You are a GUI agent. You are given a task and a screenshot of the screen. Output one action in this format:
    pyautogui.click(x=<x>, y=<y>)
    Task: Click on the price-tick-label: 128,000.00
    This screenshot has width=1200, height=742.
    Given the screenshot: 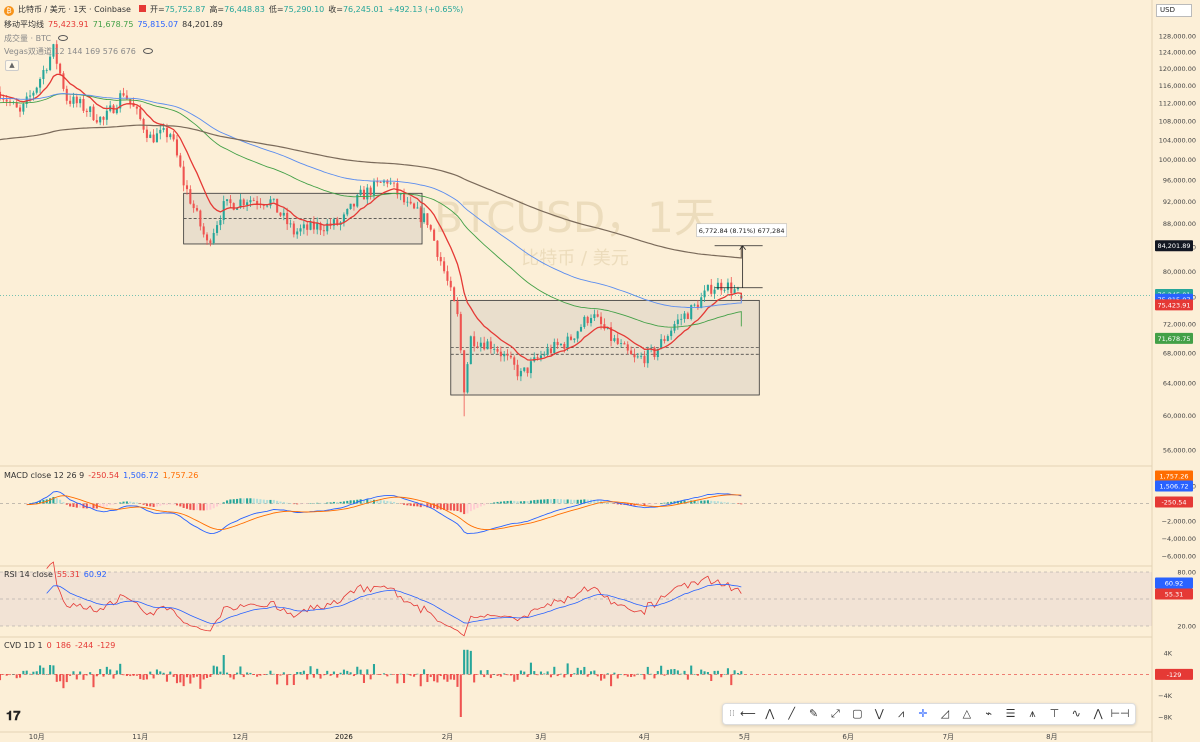 What is the action you would take?
    pyautogui.click(x=1177, y=37)
    